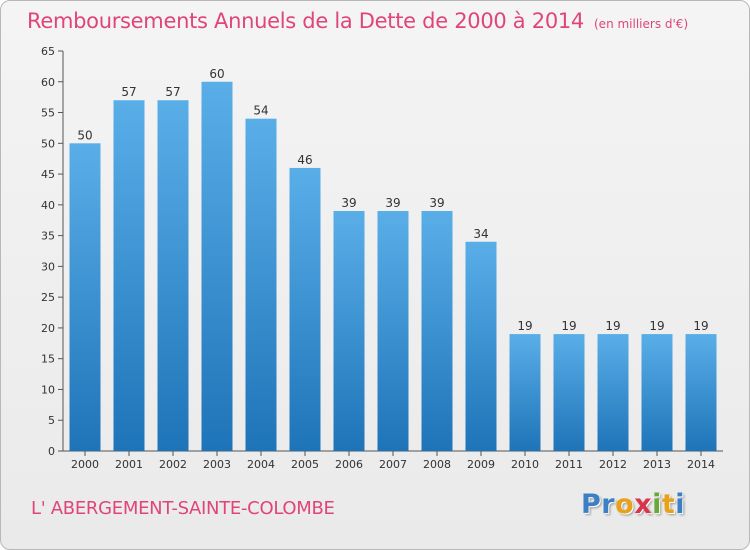 The width and height of the screenshot is (750, 550). I want to click on bar-value-label: 46, so click(304, 160).